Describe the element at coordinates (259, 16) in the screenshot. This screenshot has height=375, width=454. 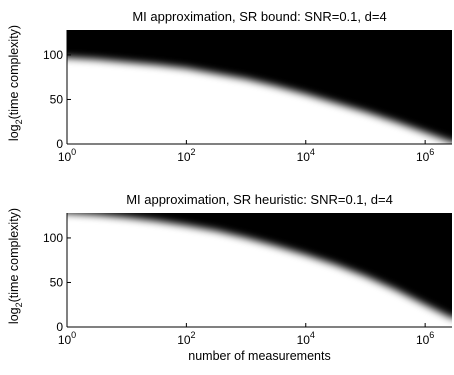
I see `panel-title: MI approximation, SR bound: SNR=0.1, d=4` at that location.